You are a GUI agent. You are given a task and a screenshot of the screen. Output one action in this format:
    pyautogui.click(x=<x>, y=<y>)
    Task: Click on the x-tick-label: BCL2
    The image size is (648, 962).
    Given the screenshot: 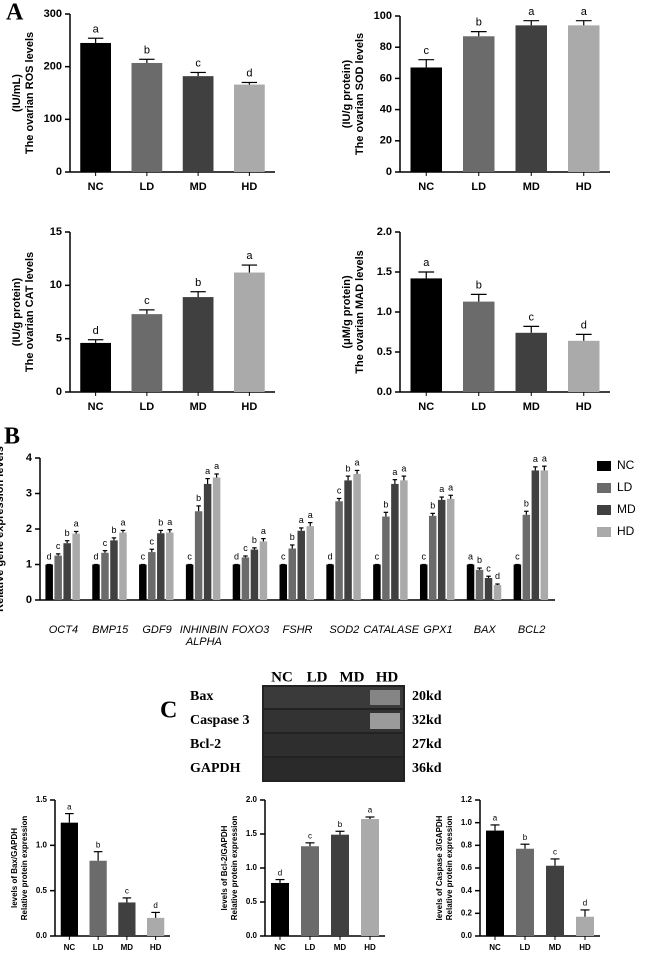 What is the action you would take?
    pyautogui.click(x=531, y=630)
    